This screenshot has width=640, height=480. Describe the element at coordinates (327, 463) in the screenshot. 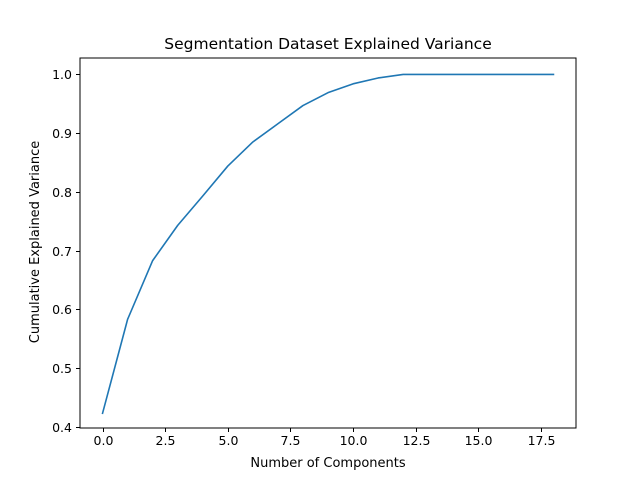

I see `x-axis-label: Number of Components` at that location.